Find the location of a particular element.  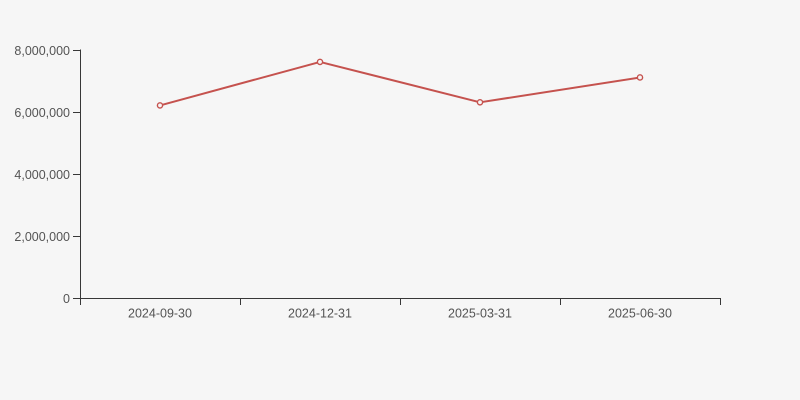

x-axis-tick-label: 2024-09-30 is located at coordinates (160, 314).